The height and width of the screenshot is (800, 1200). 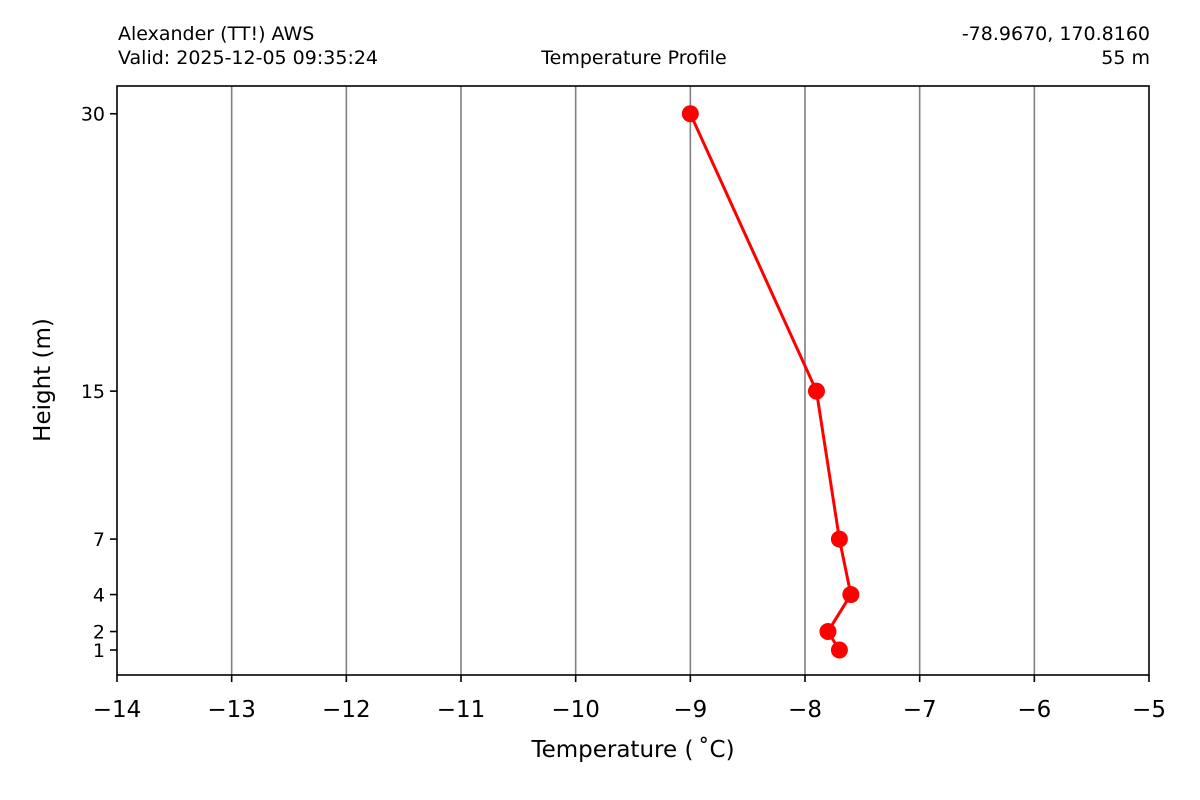 What do you see at coordinates (629, 699) in the screenshot?
I see `x-axis-ticks: −14 −13 −12 −11 −10 −9 −8 −7 −6 −5` at bounding box center [629, 699].